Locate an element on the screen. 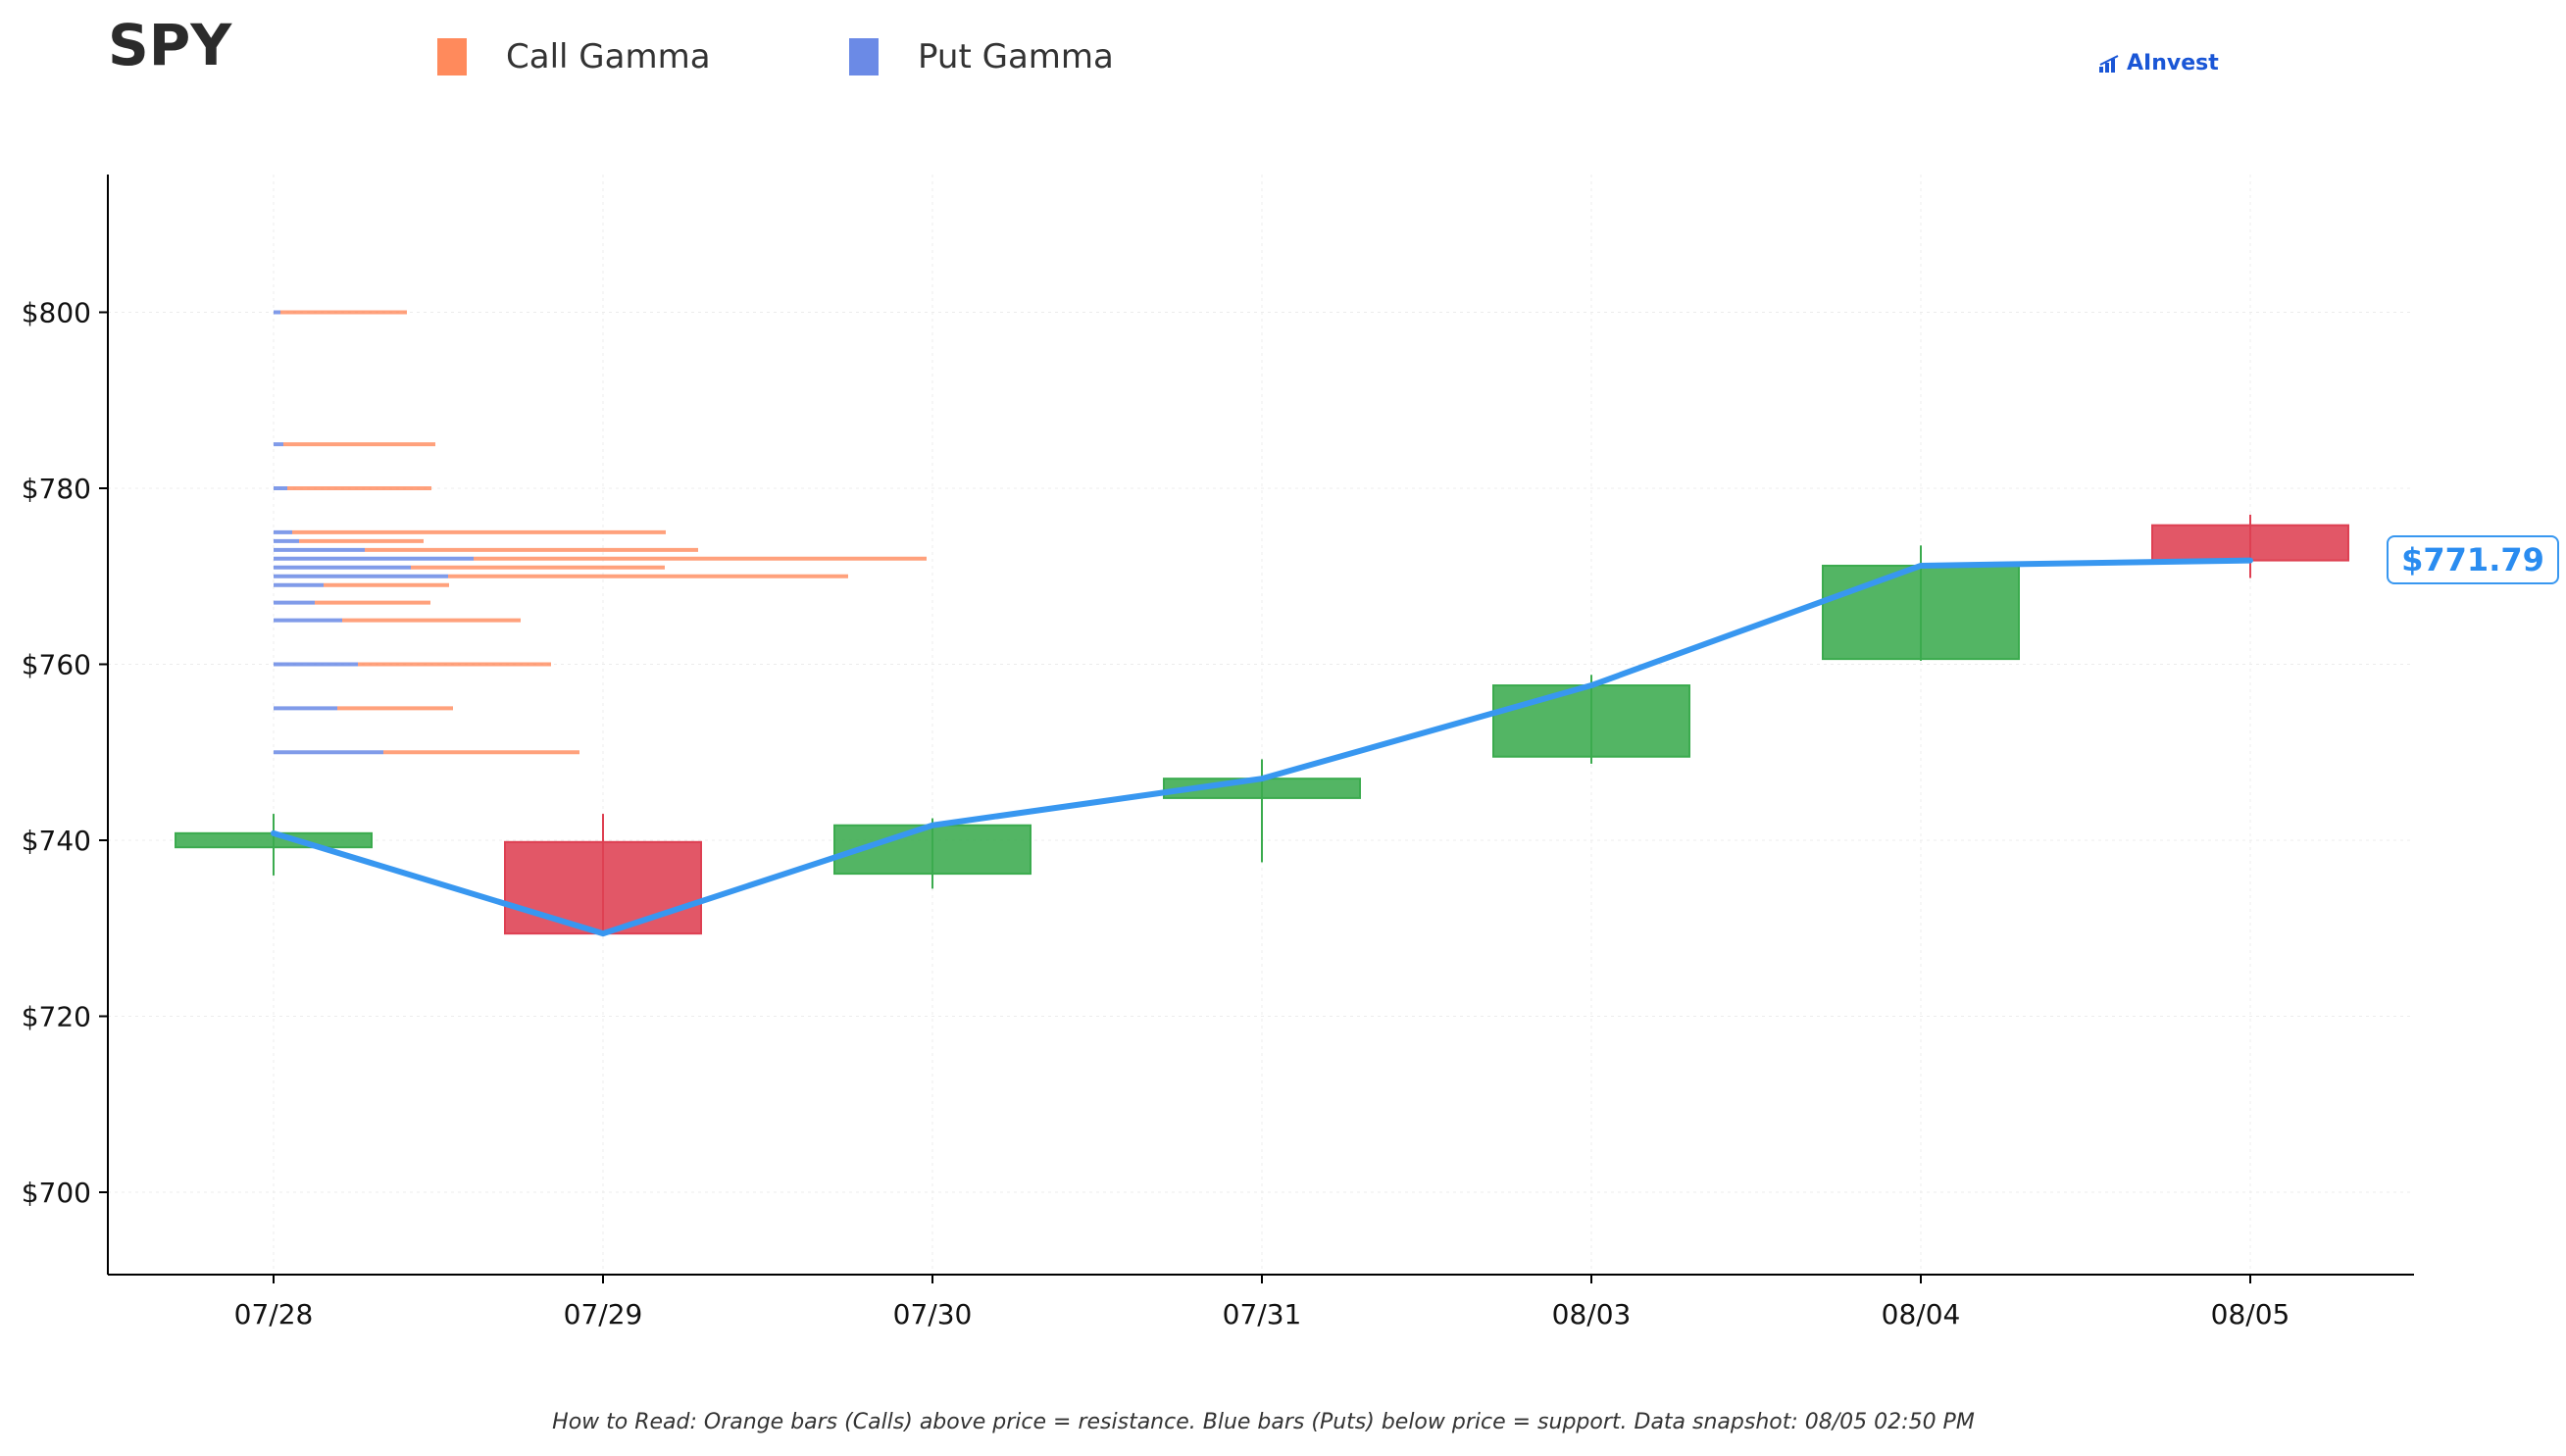 The image size is (2566, 1456). brand-name: AInvest is located at coordinates (2173, 63).